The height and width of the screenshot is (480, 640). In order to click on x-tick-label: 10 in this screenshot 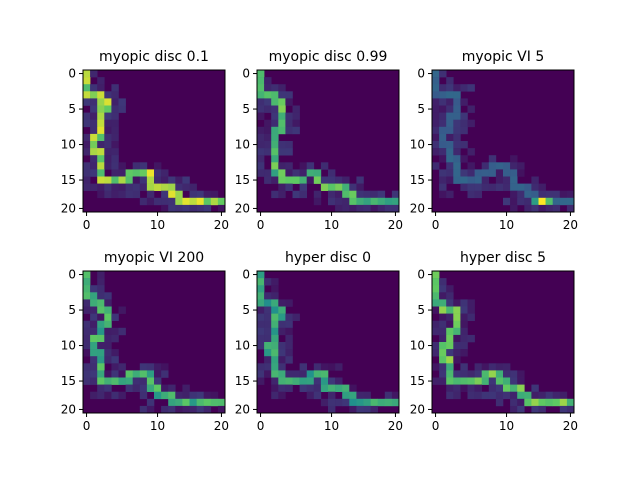, I will do `click(331, 225)`.